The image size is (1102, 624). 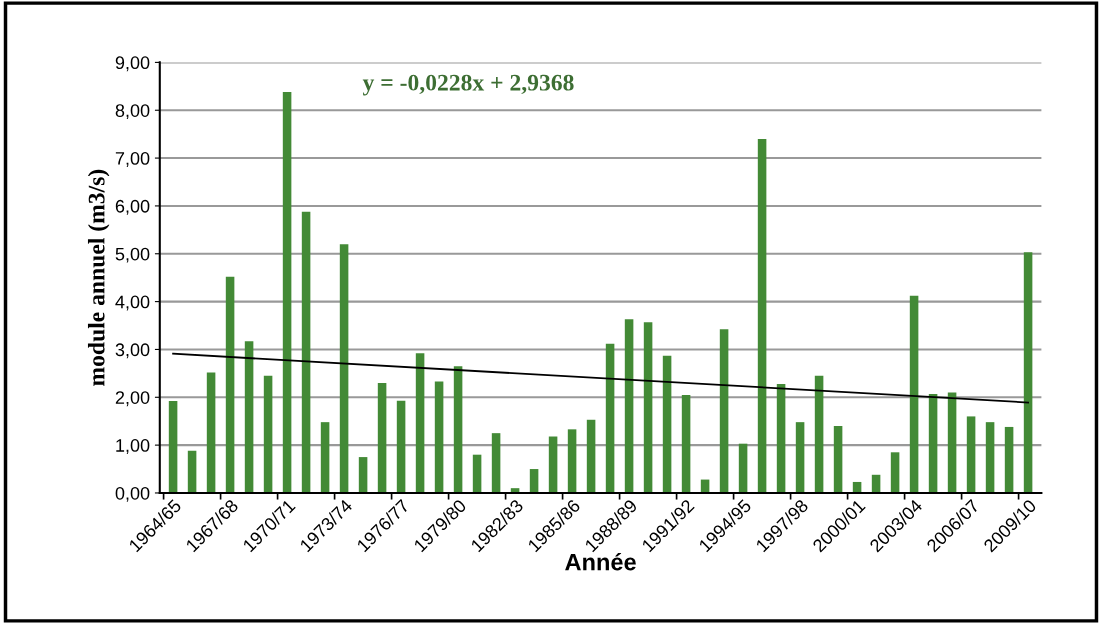 What do you see at coordinates (132, 351) in the screenshot?
I see `y-tick-label: 3,00` at bounding box center [132, 351].